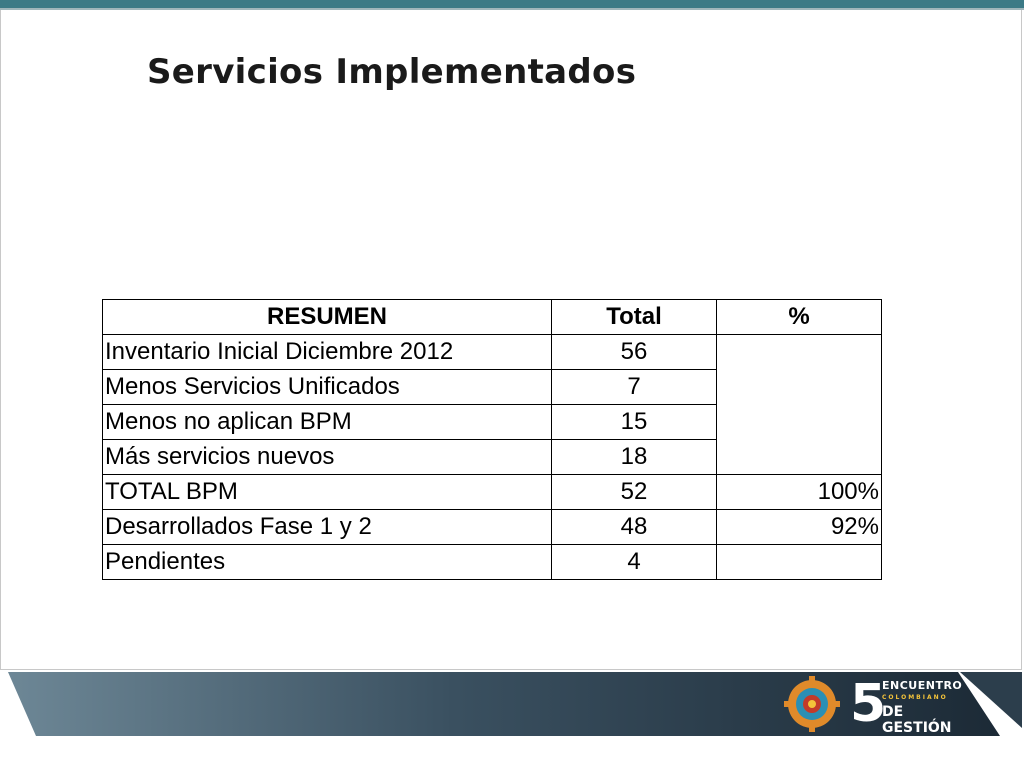  Describe the element at coordinates (922, 685) in the screenshot. I see `logo-line-1: ENCUENTRO` at that location.